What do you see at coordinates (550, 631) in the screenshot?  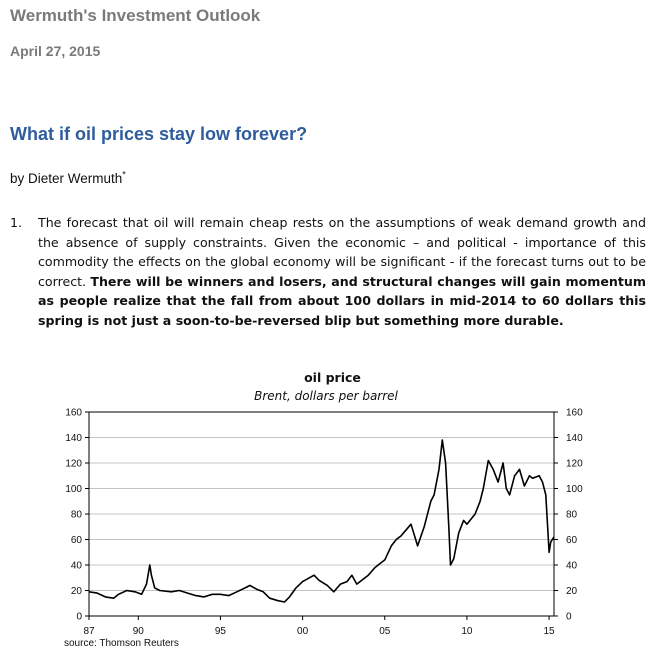 I see `x-tick-label: 15` at bounding box center [550, 631].